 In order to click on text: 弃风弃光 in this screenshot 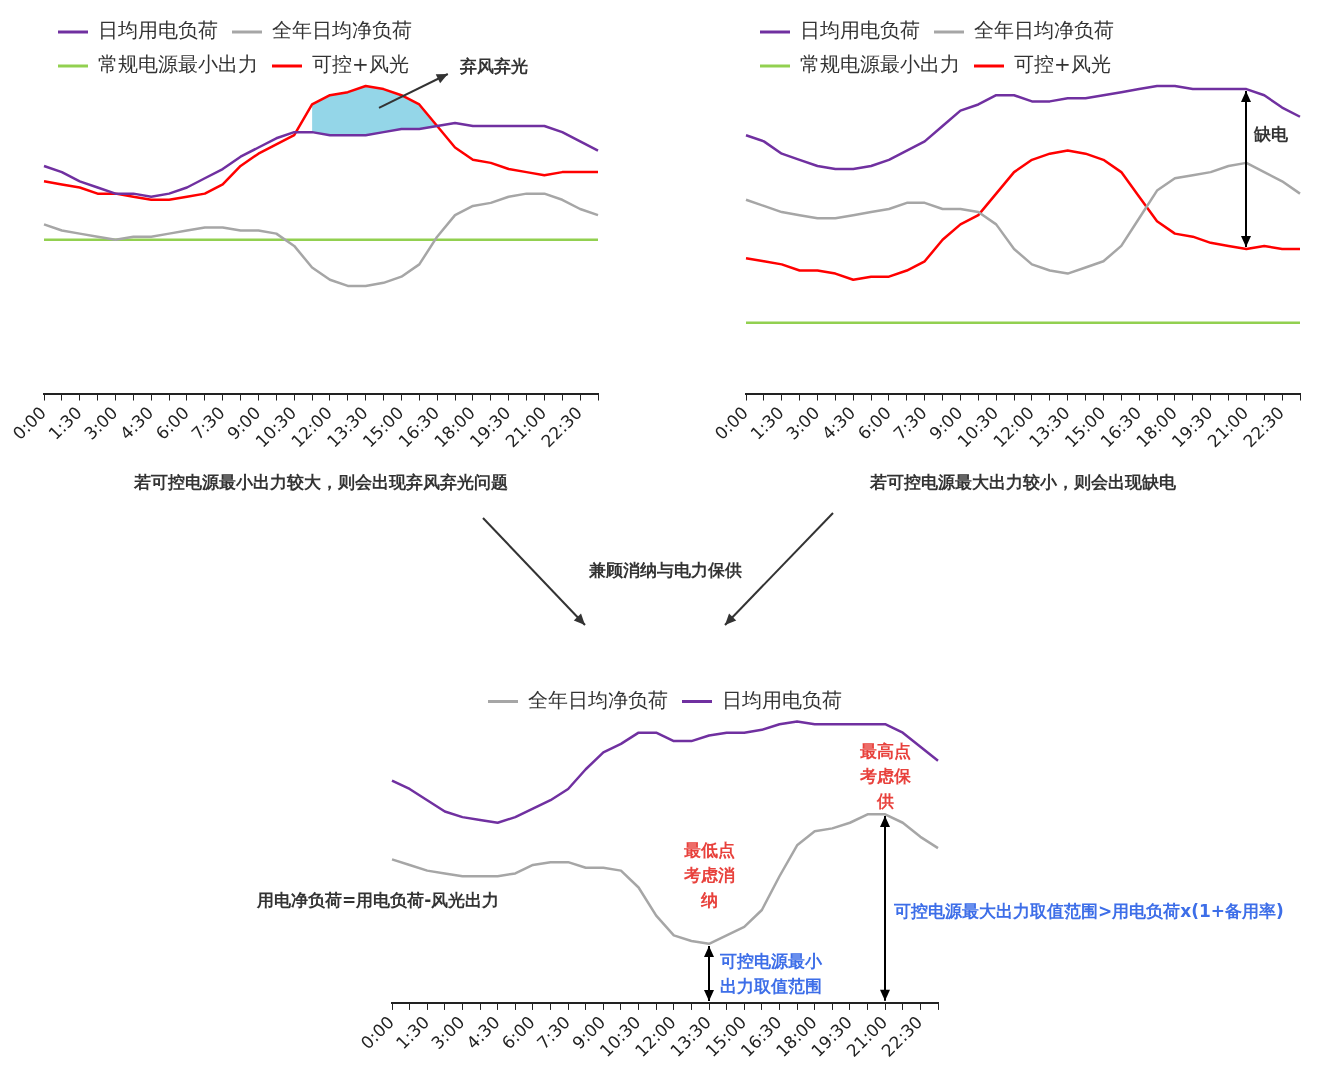, I will do `click(494, 65)`.